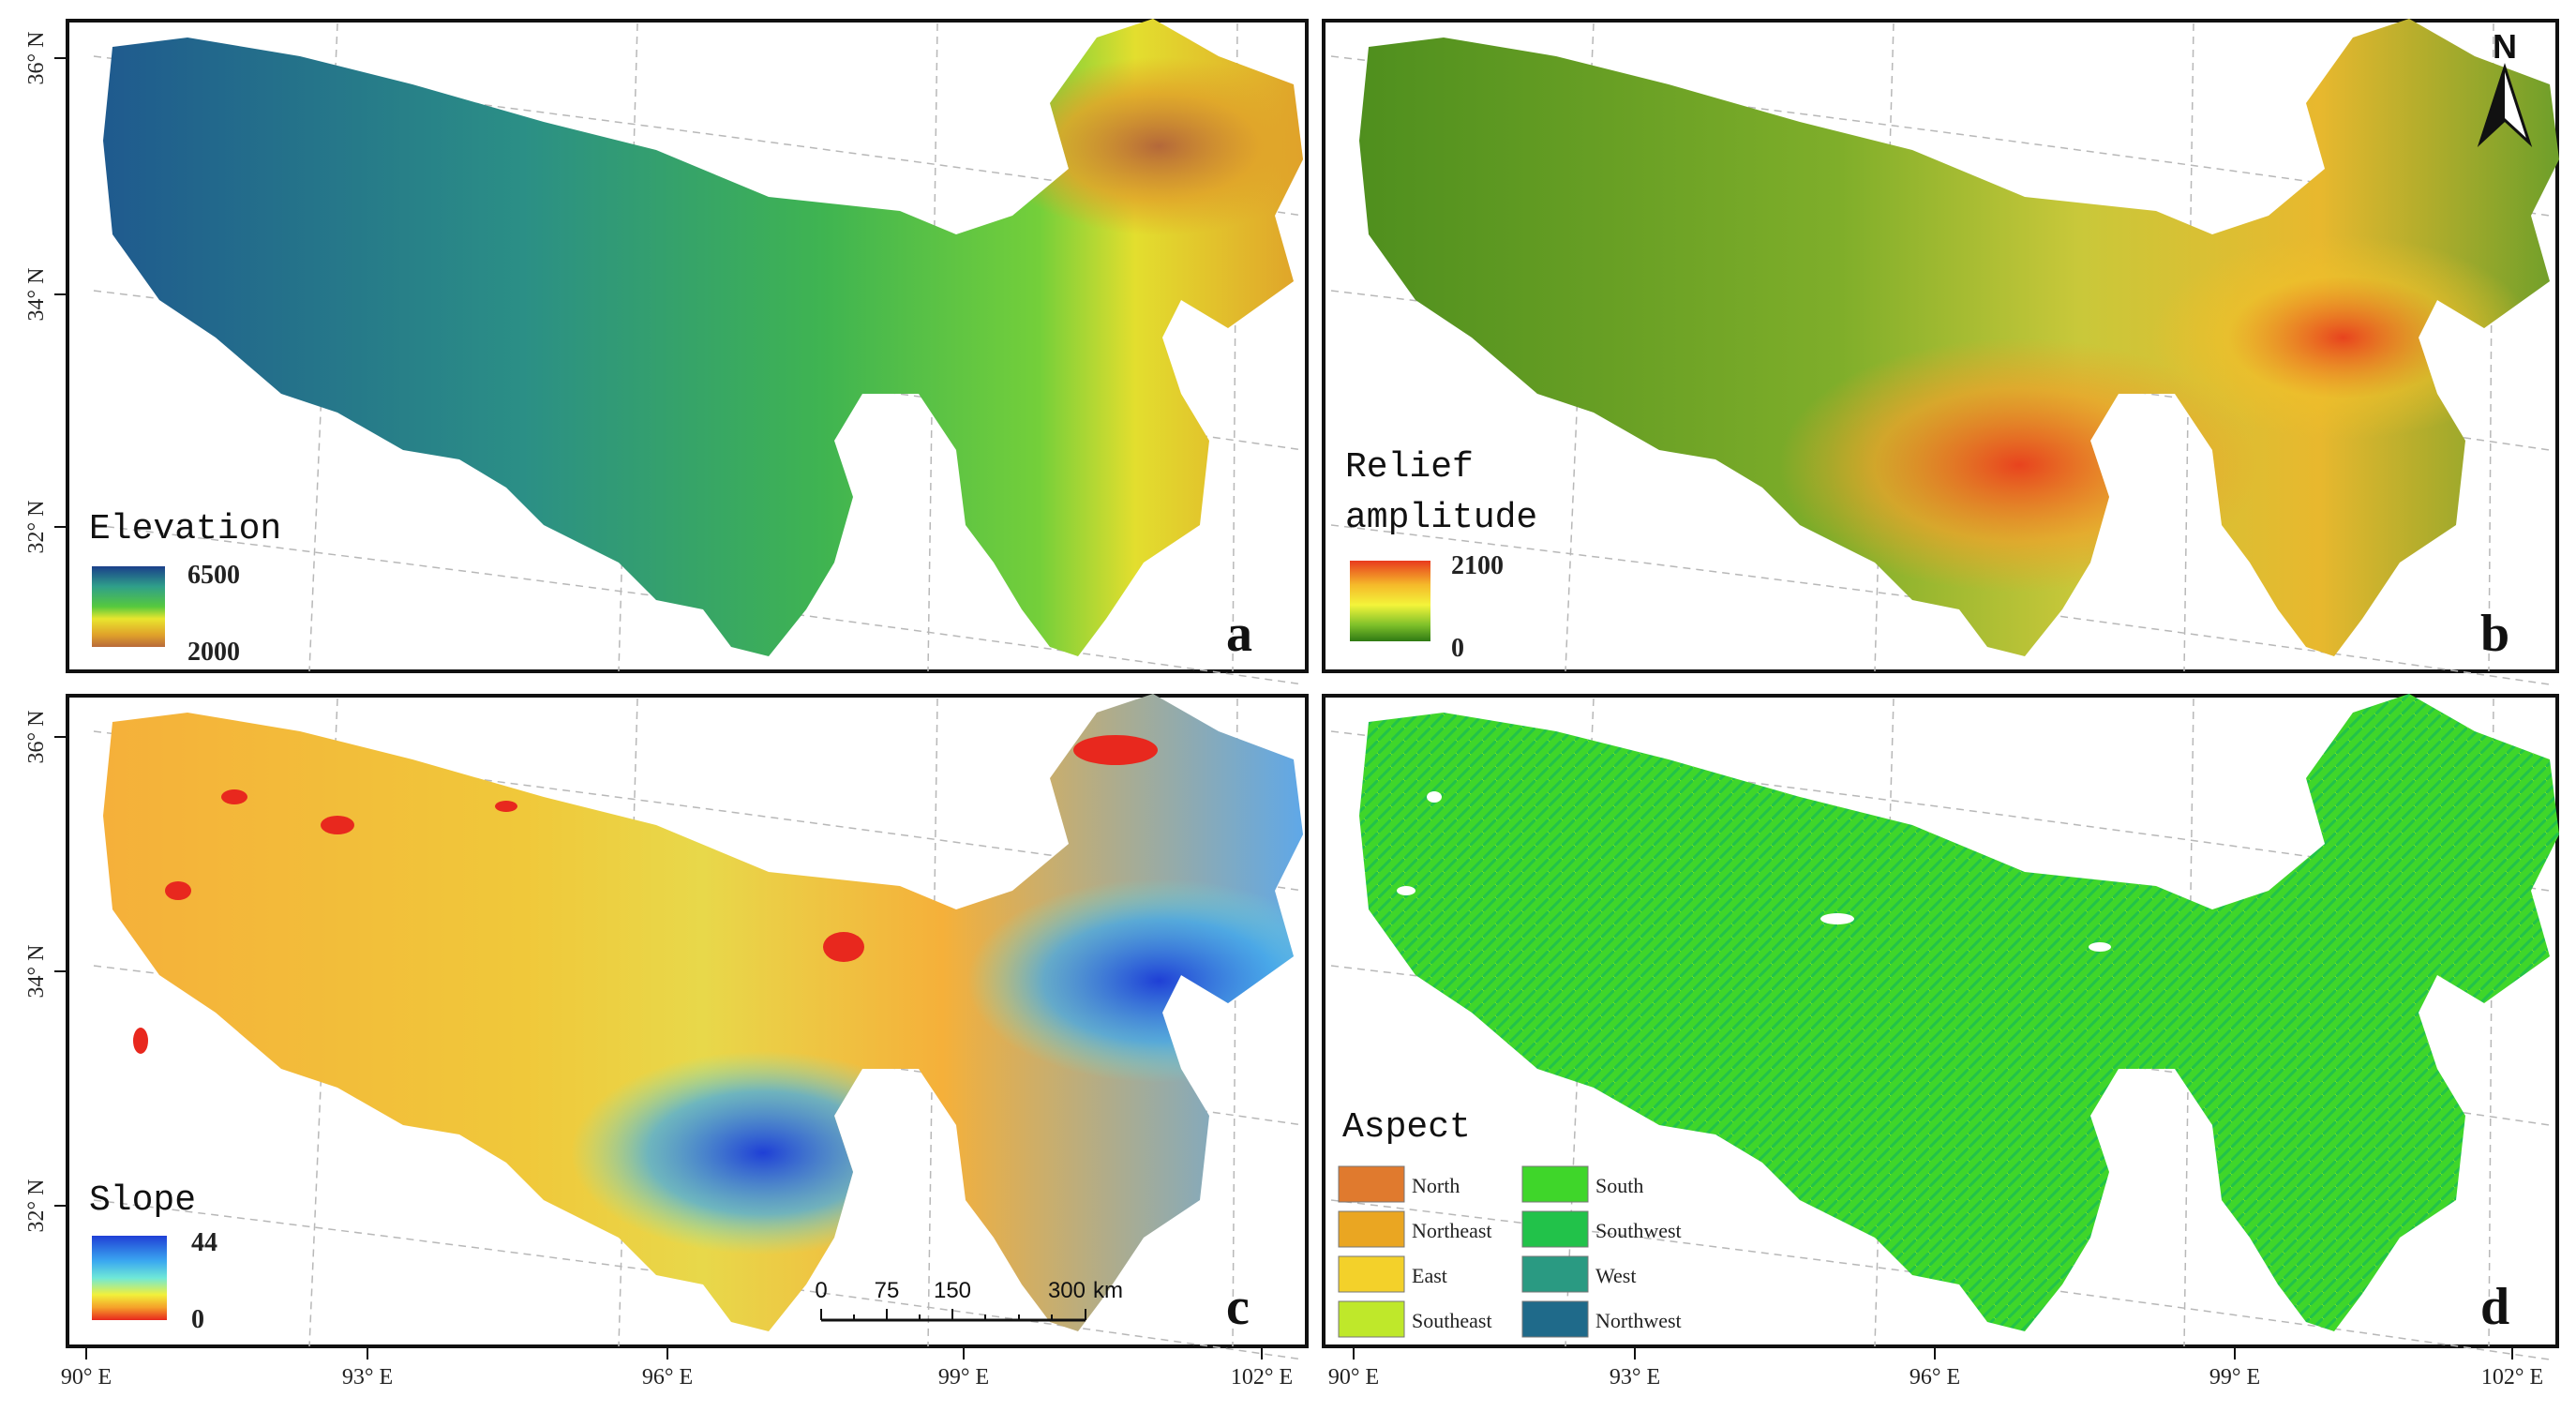 The height and width of the screenshot is (1412, 2576). Describe the element at coordinates (185, 529) in the screenshot. I see `elevation-legend-title: Elevation` at that location.